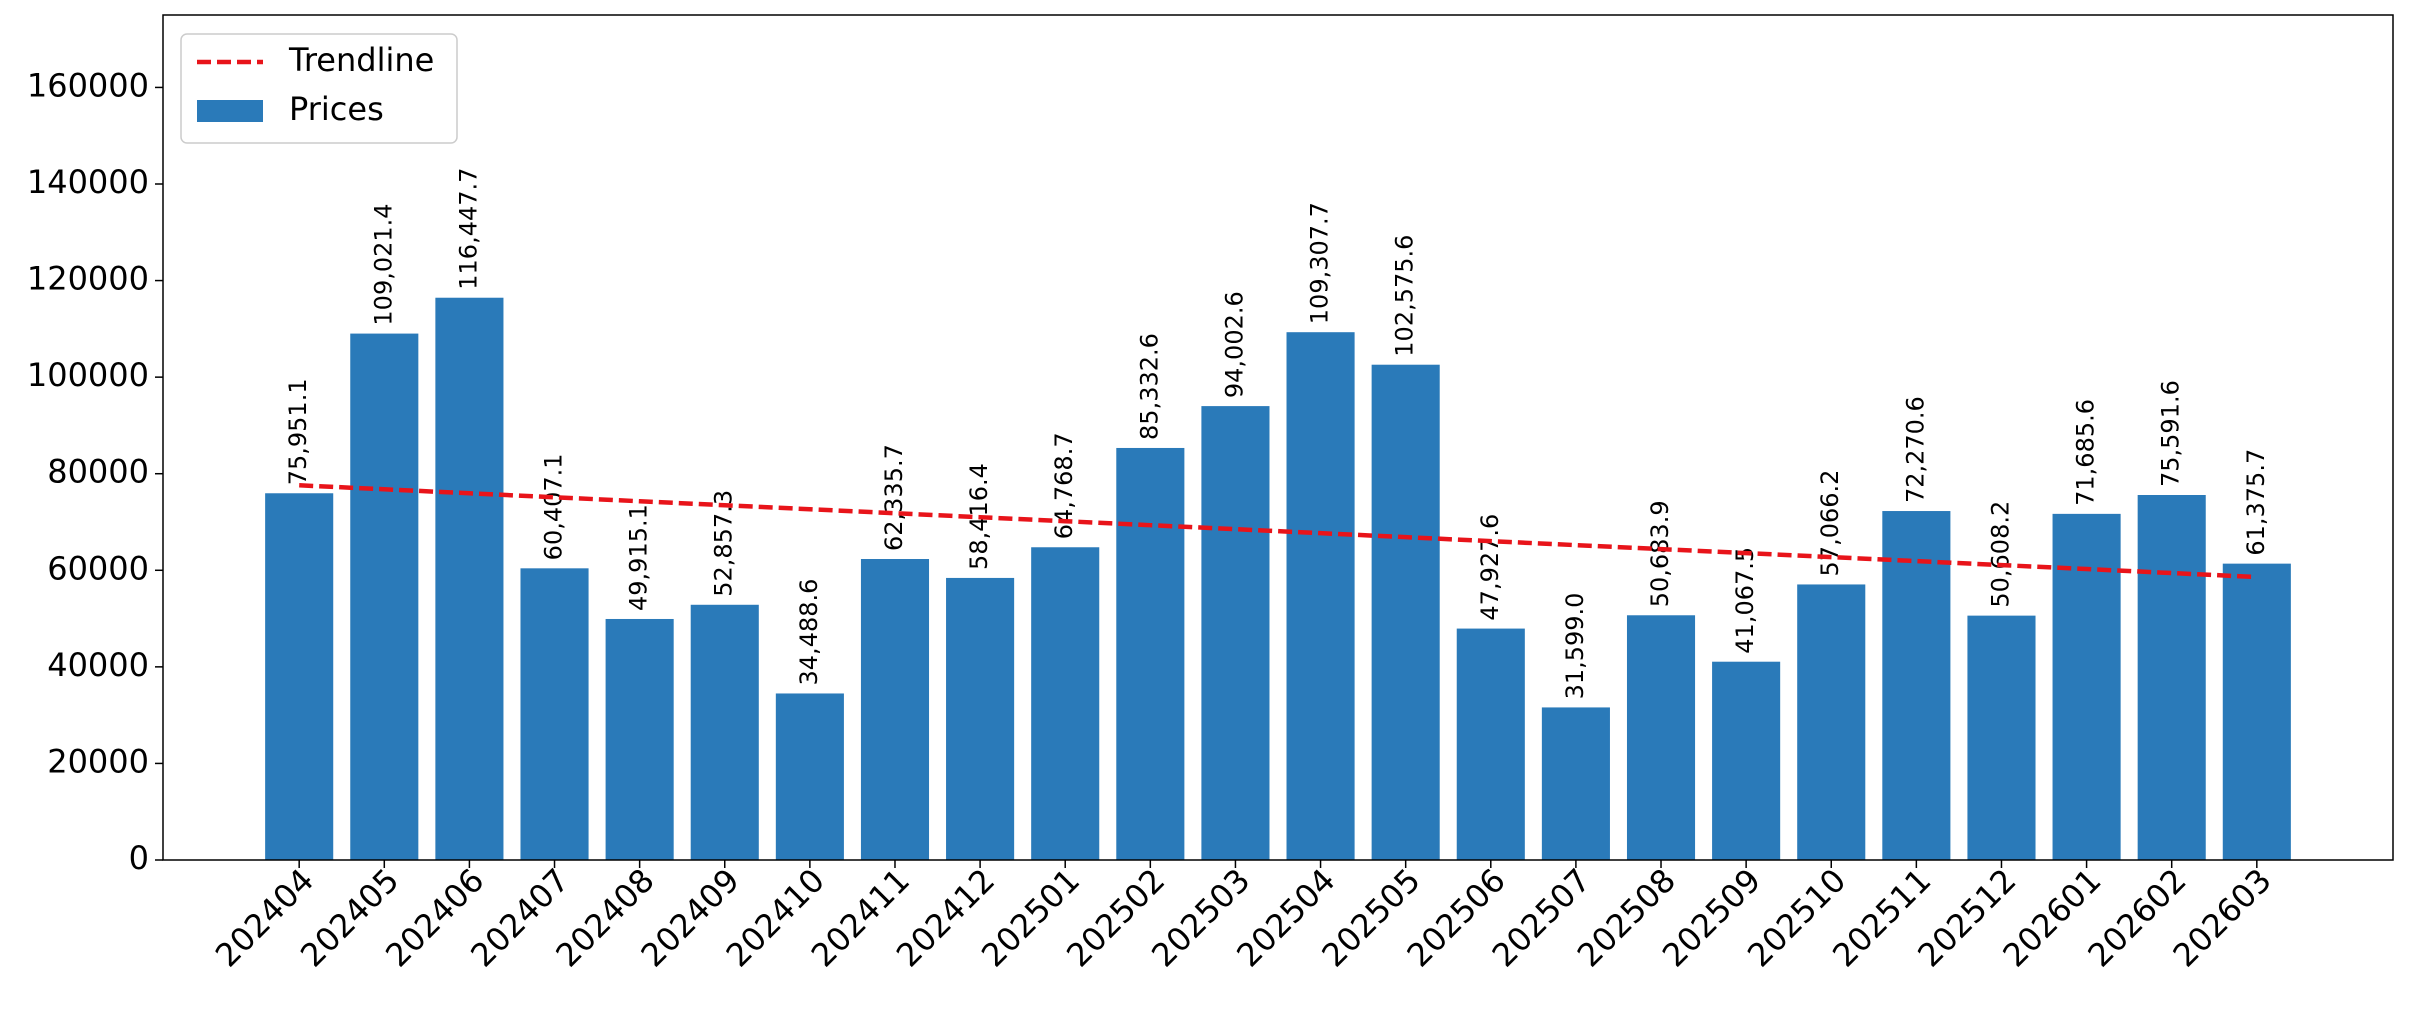  What do you see at coordinates (383, 264) in the screenshot?
I see `value-label: 109,021.4` at bounding box center [383, 264].